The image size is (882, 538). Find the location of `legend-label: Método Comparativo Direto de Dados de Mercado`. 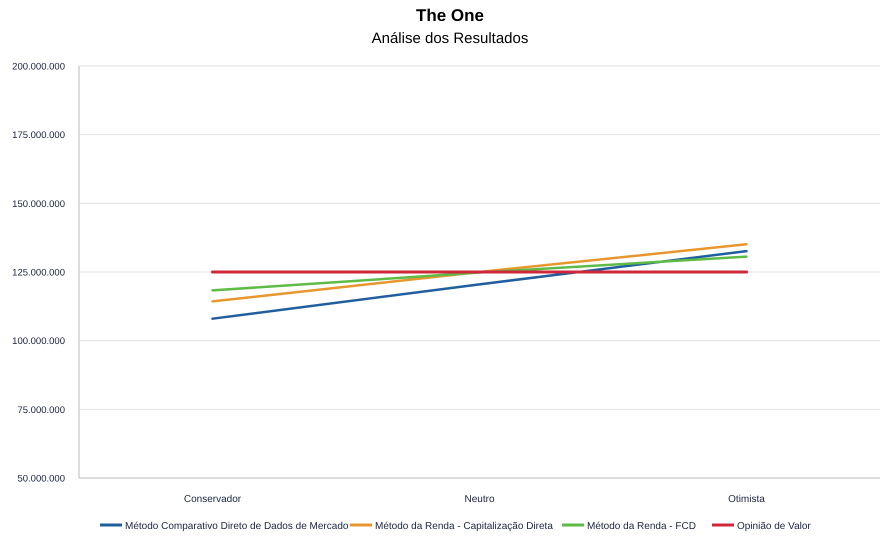

legend-label: Método Comparativo Direto de Dados de Mercado is located at coordinates (237, 526).